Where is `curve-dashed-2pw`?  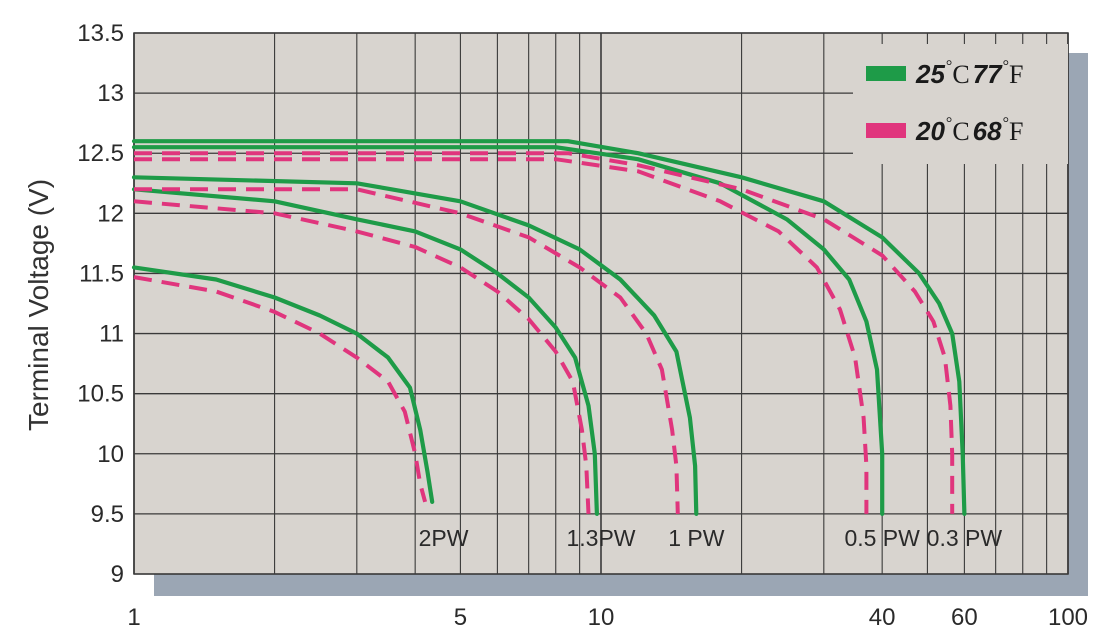
curve-dashed-2pw is located at coordinates (280, 389).